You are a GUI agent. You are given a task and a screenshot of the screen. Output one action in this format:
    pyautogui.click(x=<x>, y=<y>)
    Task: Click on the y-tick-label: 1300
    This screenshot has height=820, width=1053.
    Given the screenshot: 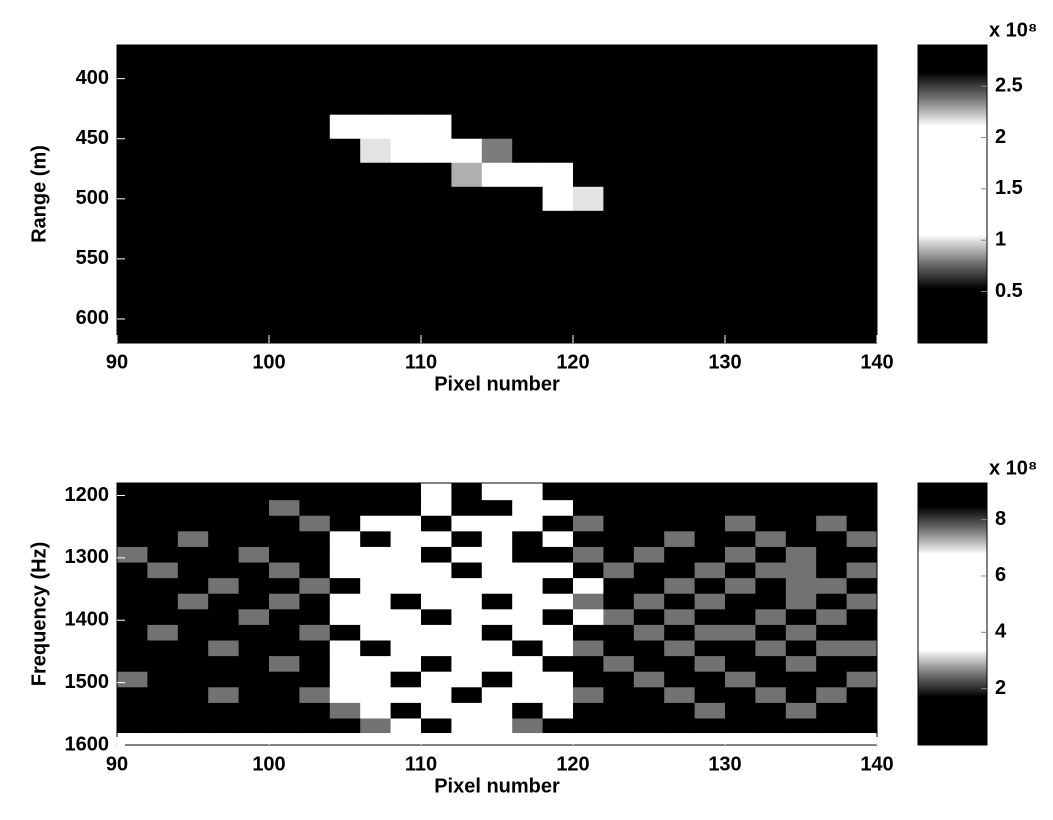 What is the action you would take?
    pyautogui.click(x=87, y=557)
    